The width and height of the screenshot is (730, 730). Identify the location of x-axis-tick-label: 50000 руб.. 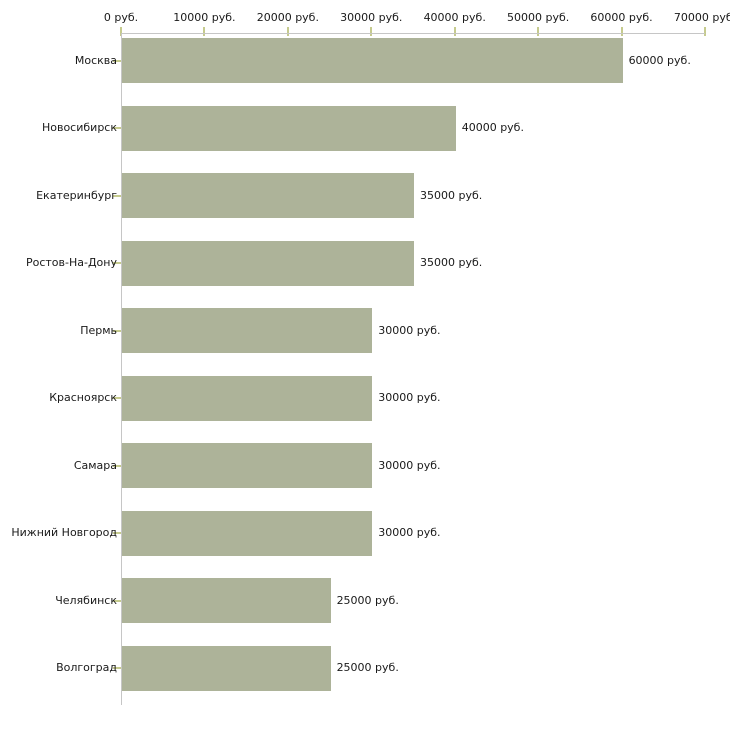
(538, 17).